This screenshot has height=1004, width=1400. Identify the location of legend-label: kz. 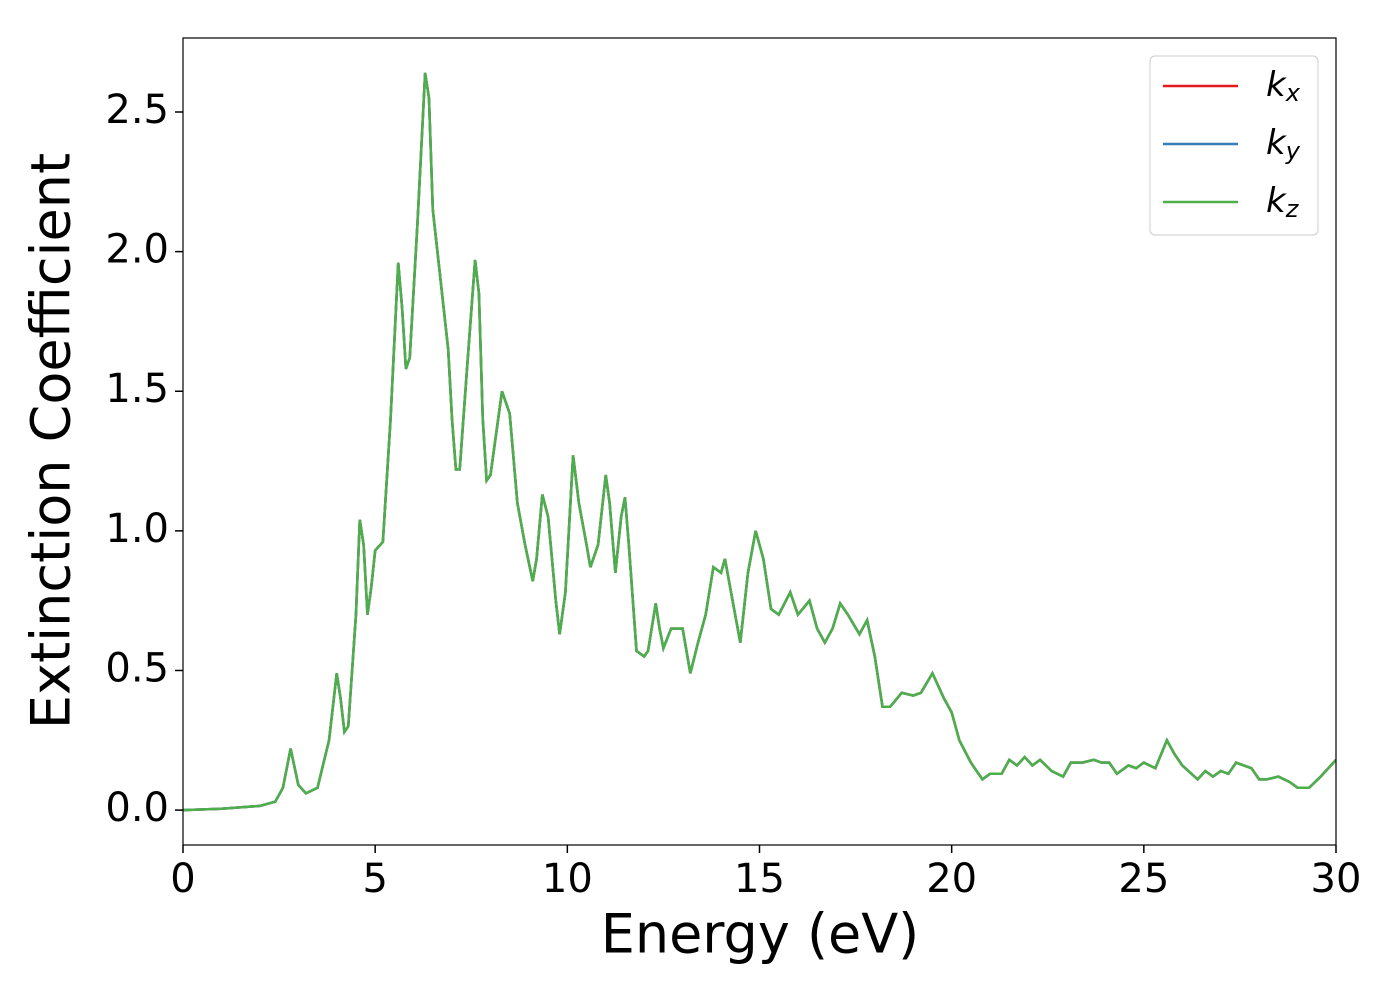
(1283, 202).